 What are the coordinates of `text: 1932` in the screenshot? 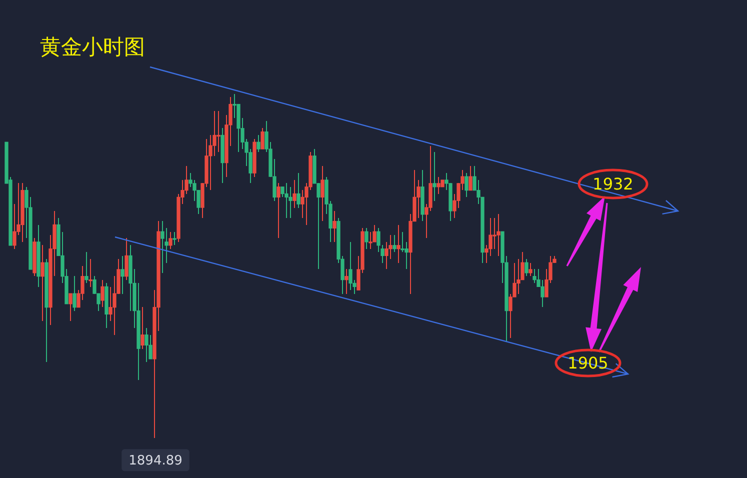 It's located at (613, 184).